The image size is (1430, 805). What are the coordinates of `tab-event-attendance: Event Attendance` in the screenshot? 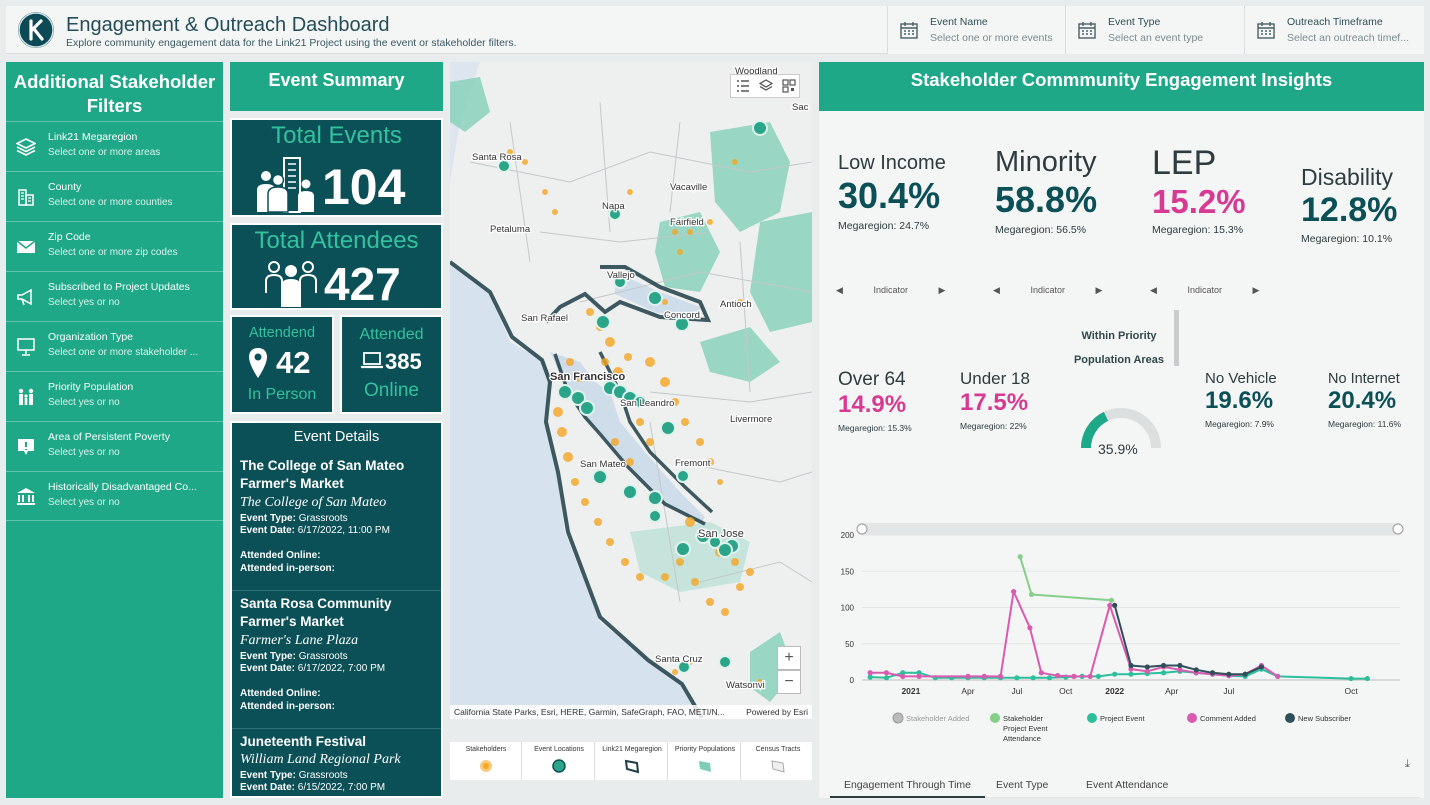 It's located at (1127, 785).